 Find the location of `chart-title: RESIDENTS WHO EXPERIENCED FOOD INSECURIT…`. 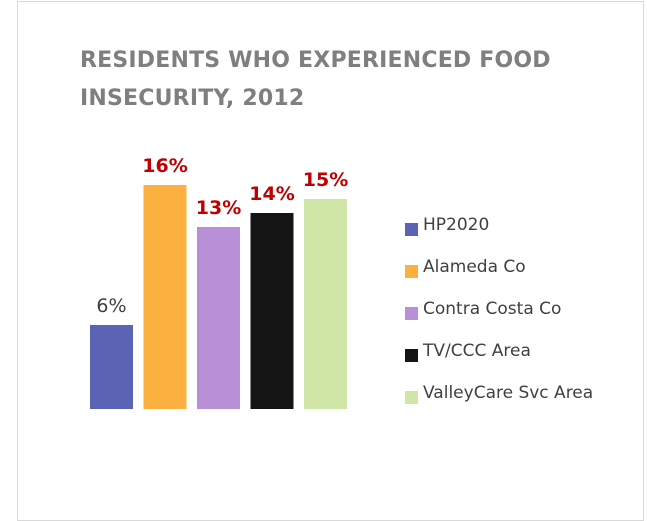

chart-title: RESIDENTS WHO EXPERIENCED FOOD INSECURIT… is located at coordinates (315, 79).